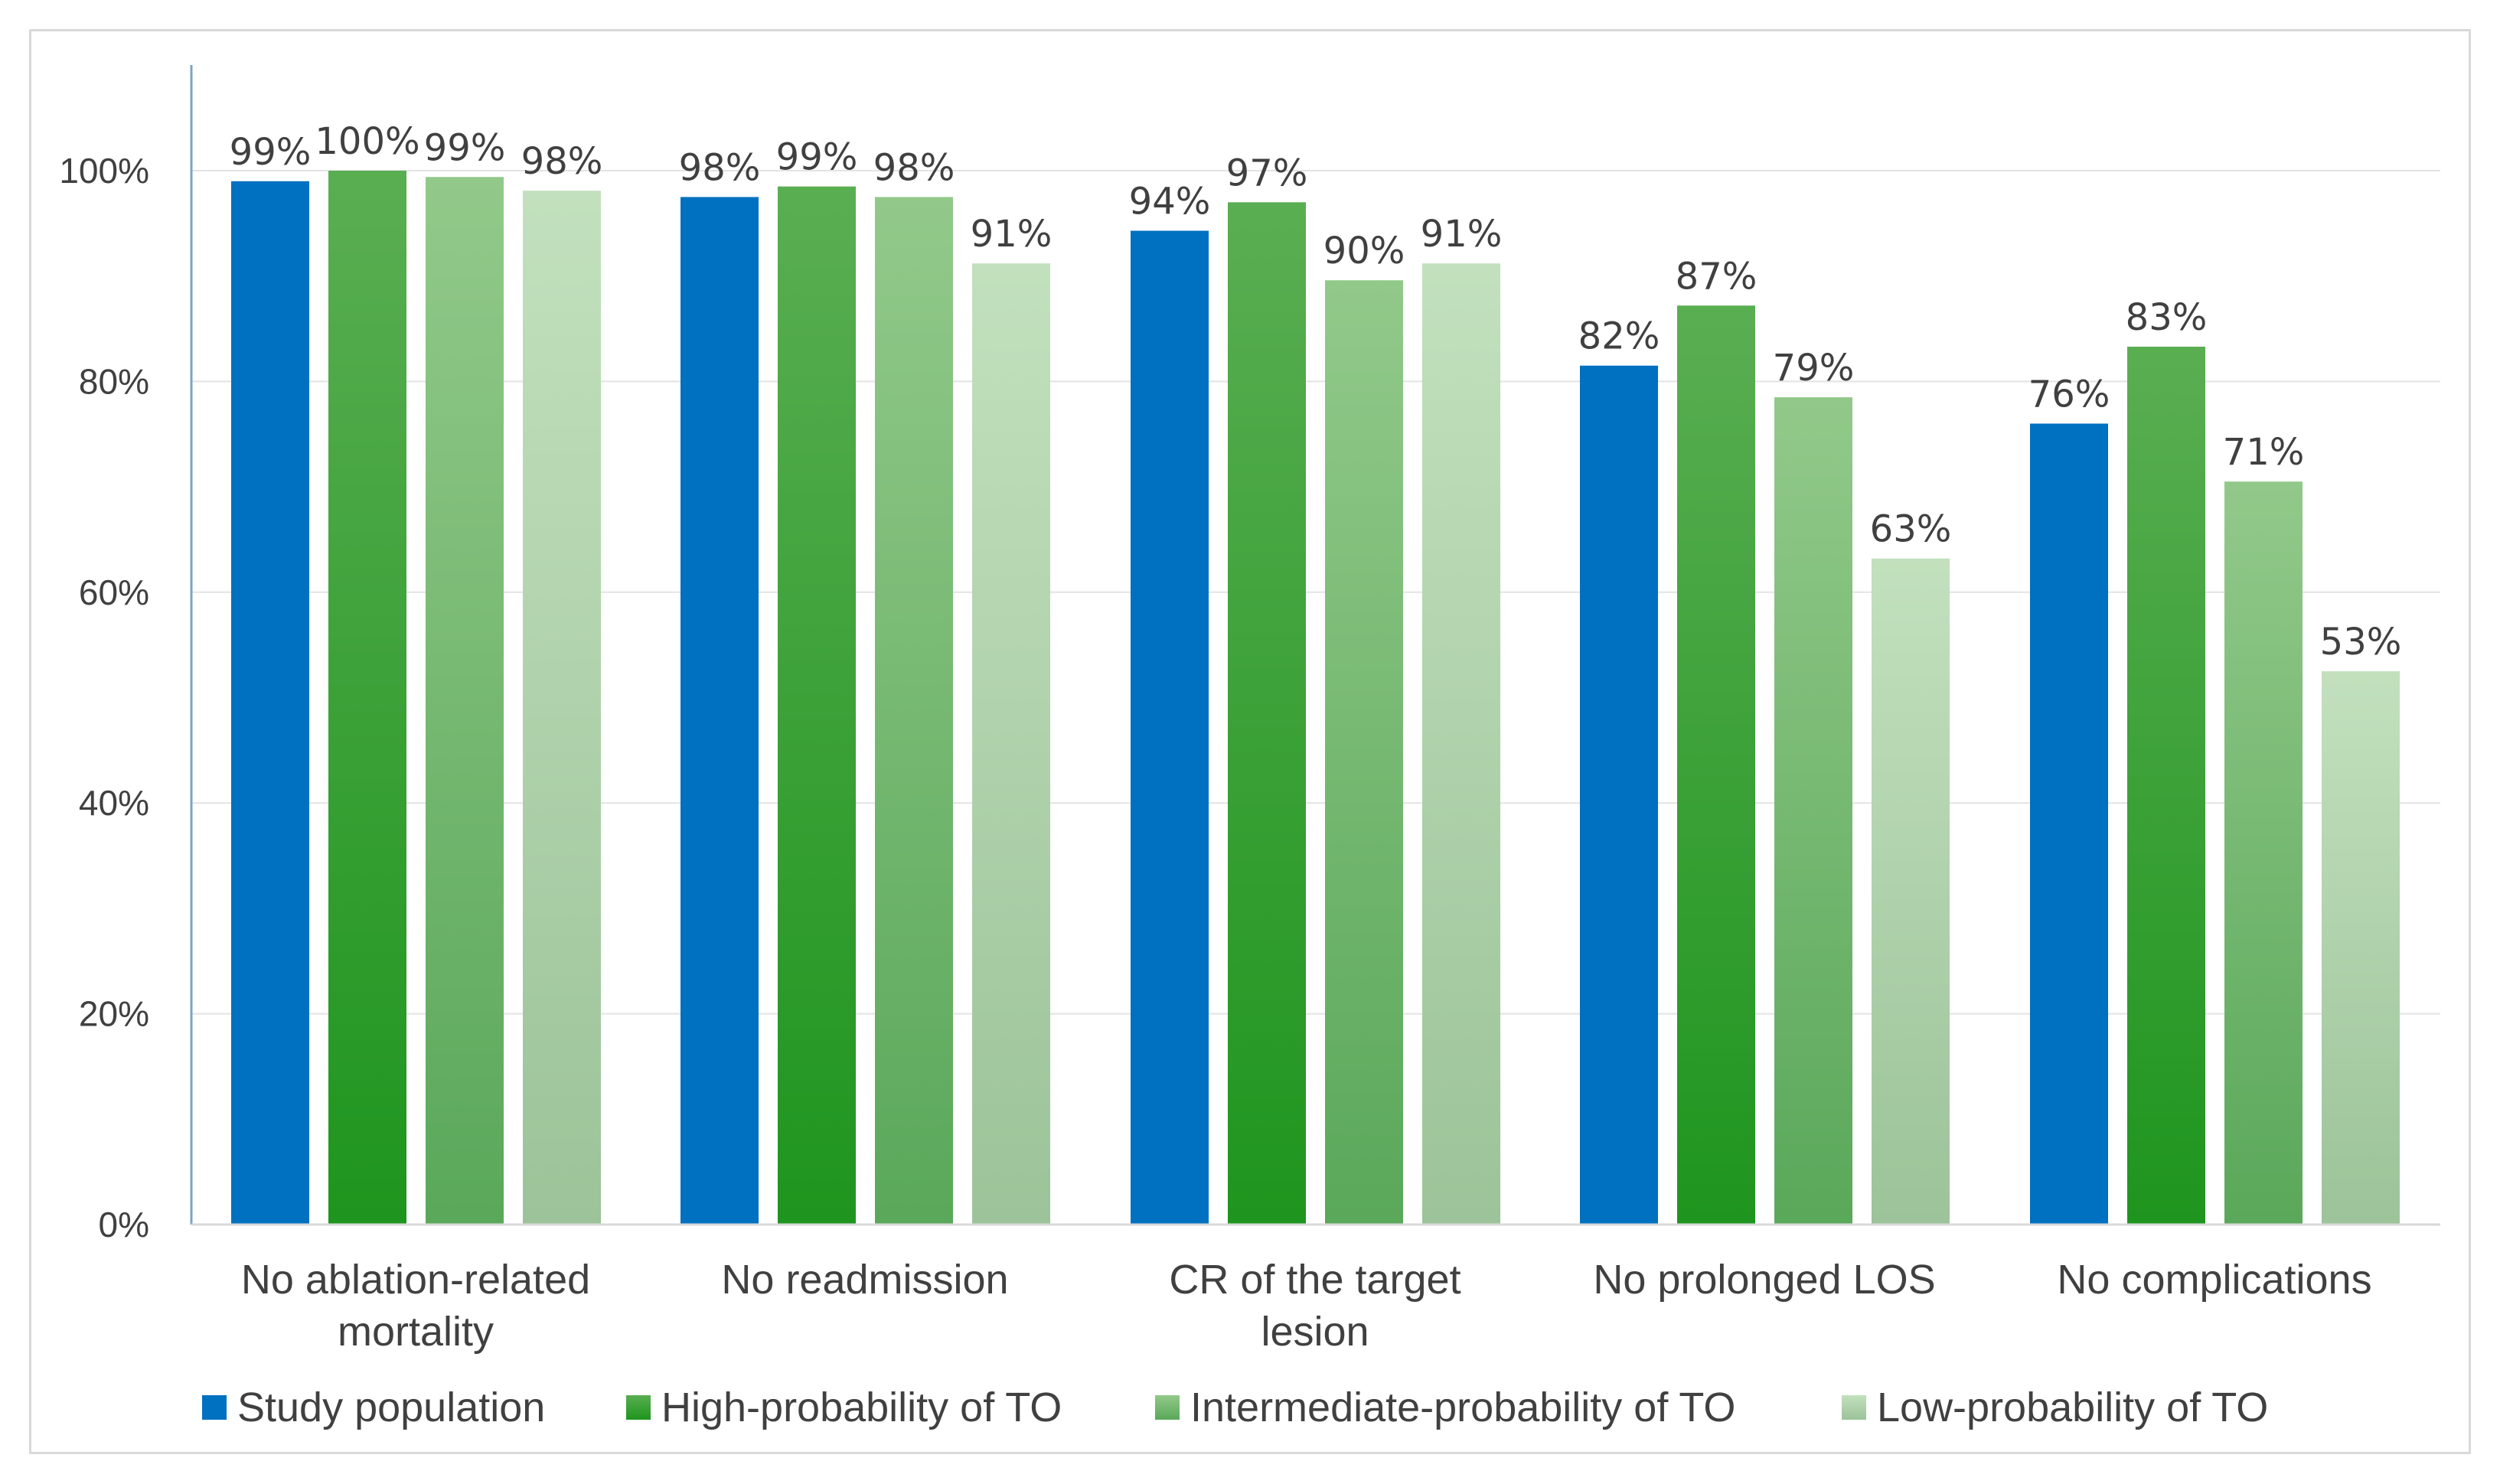  I want to click on legend-label: Low-probability of TO, so click(2072, 1407).